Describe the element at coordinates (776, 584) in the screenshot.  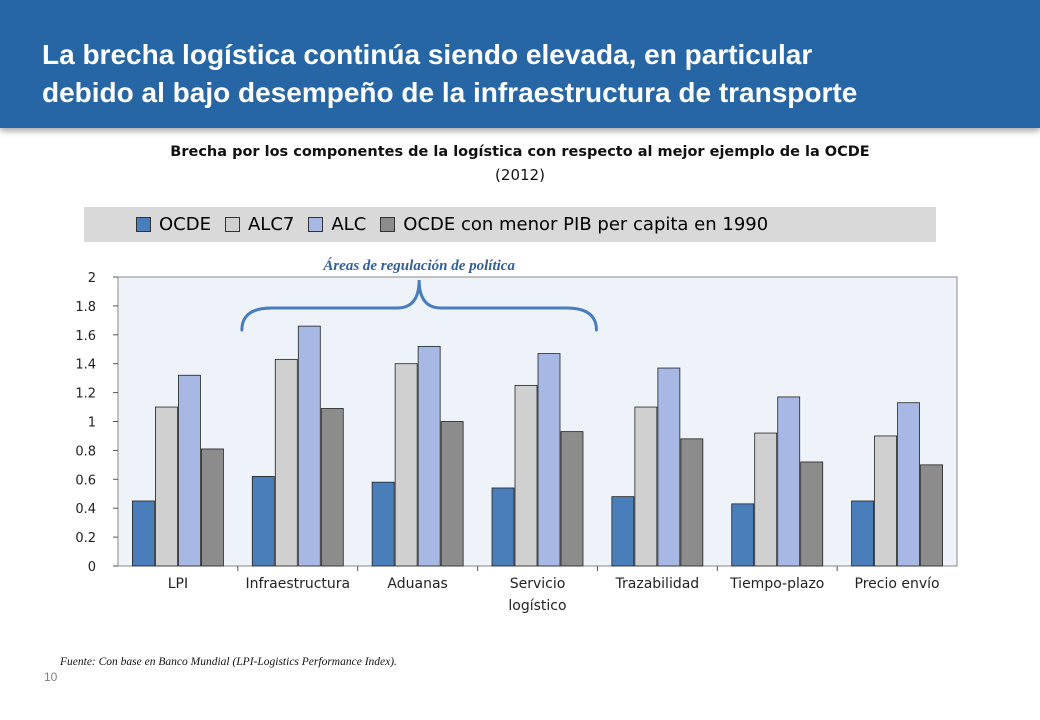
I see `x-tick-label: Tiempo-plazo` at that location.